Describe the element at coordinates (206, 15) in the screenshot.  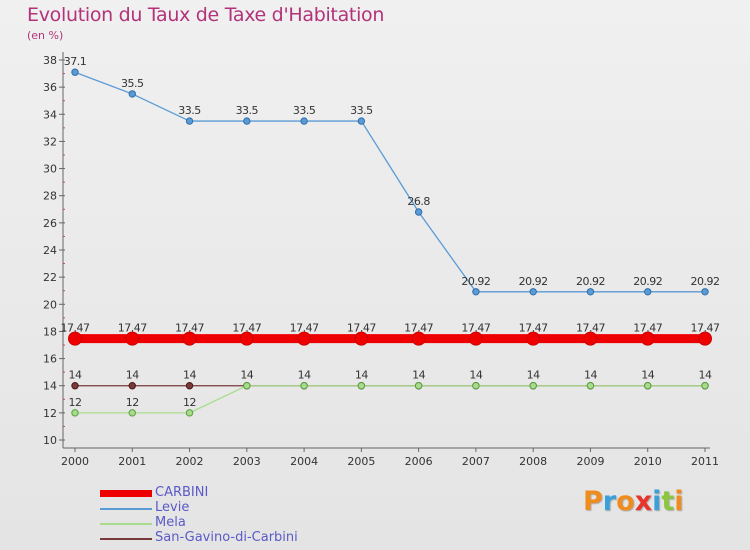
I see `chart-title: Evolution du Taux de Taxe d'Habitation` at that location.